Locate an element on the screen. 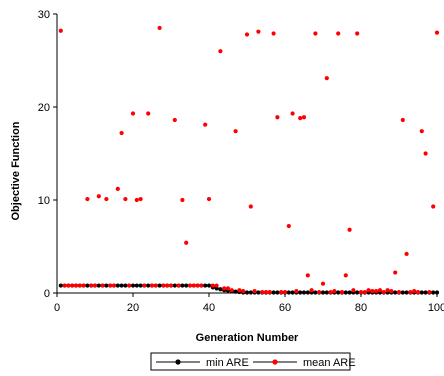 Image resolution: width=444 pixels, height=376 pixels. x-tick-label: 80 is located at coordinates (361, 308).